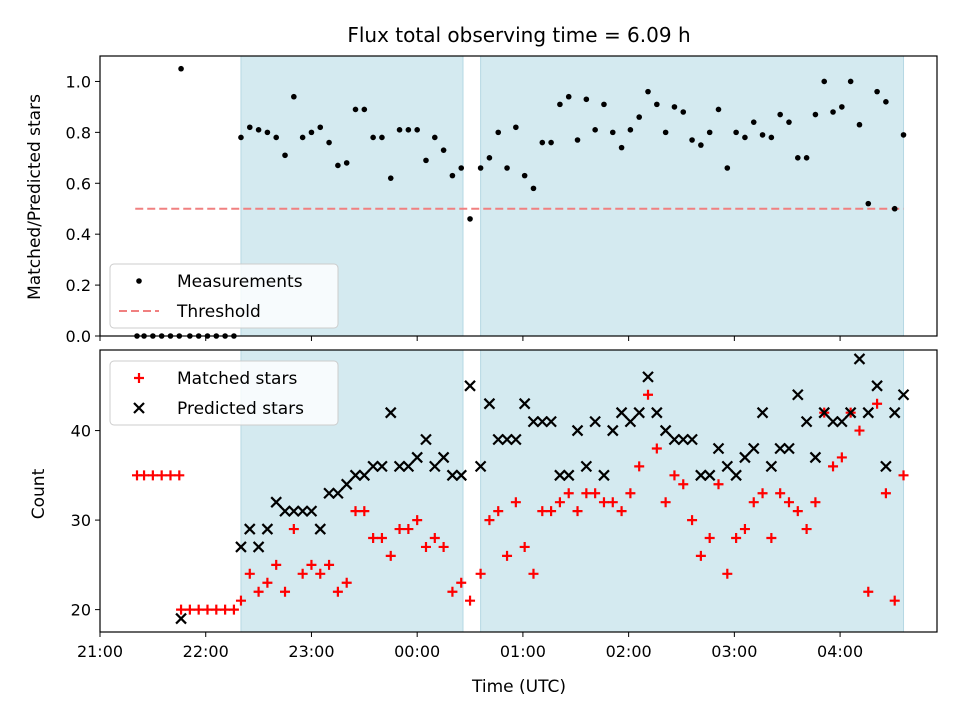 This screenshot has height=720, width=960. What do you see at coordinates (78, 132) in the screenshot?
I see `y-tick-label: 0.8` at bounding box center [78, 132].